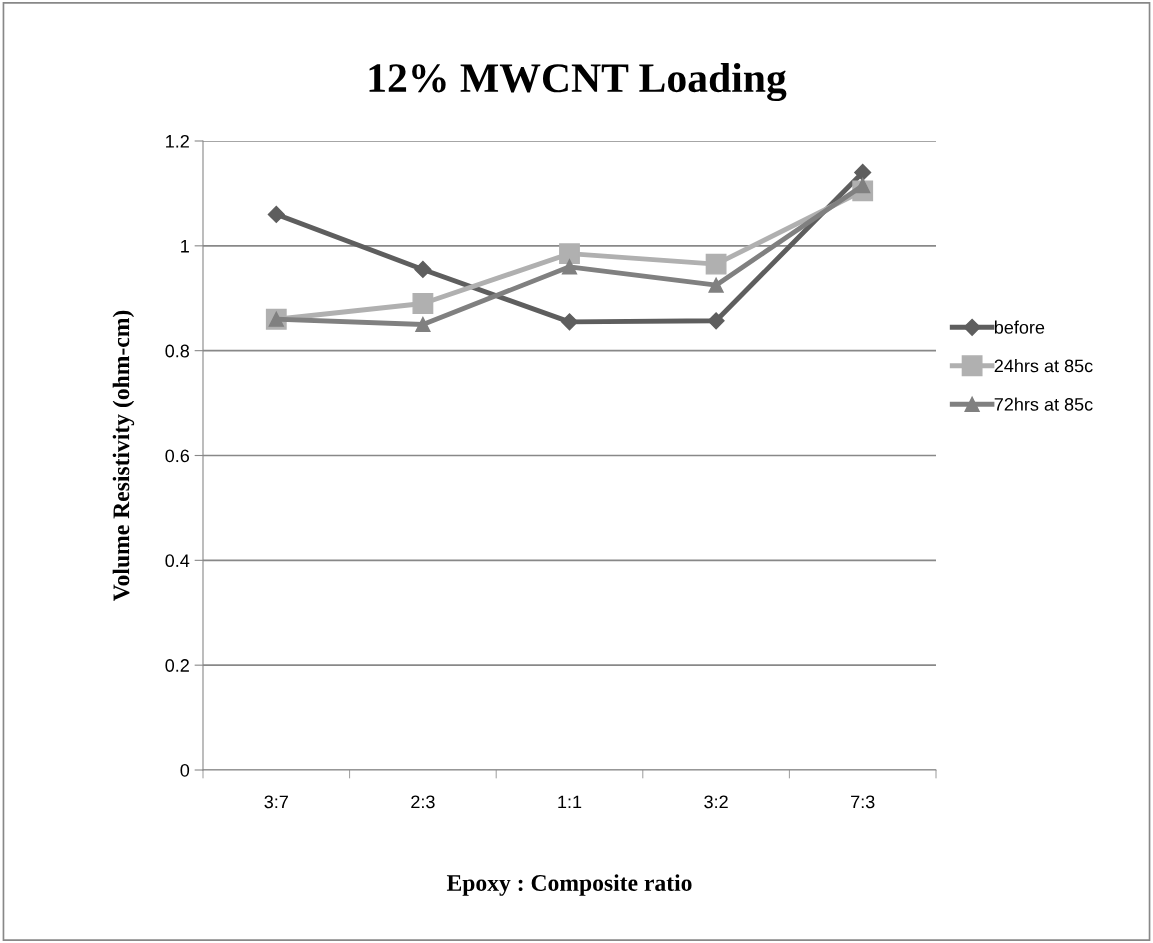 This screenshot has width=1153, height=943. Describe the element at coordinates (570, 802) in the screenshot. I see `x-tick-label: 1:1` at that location.